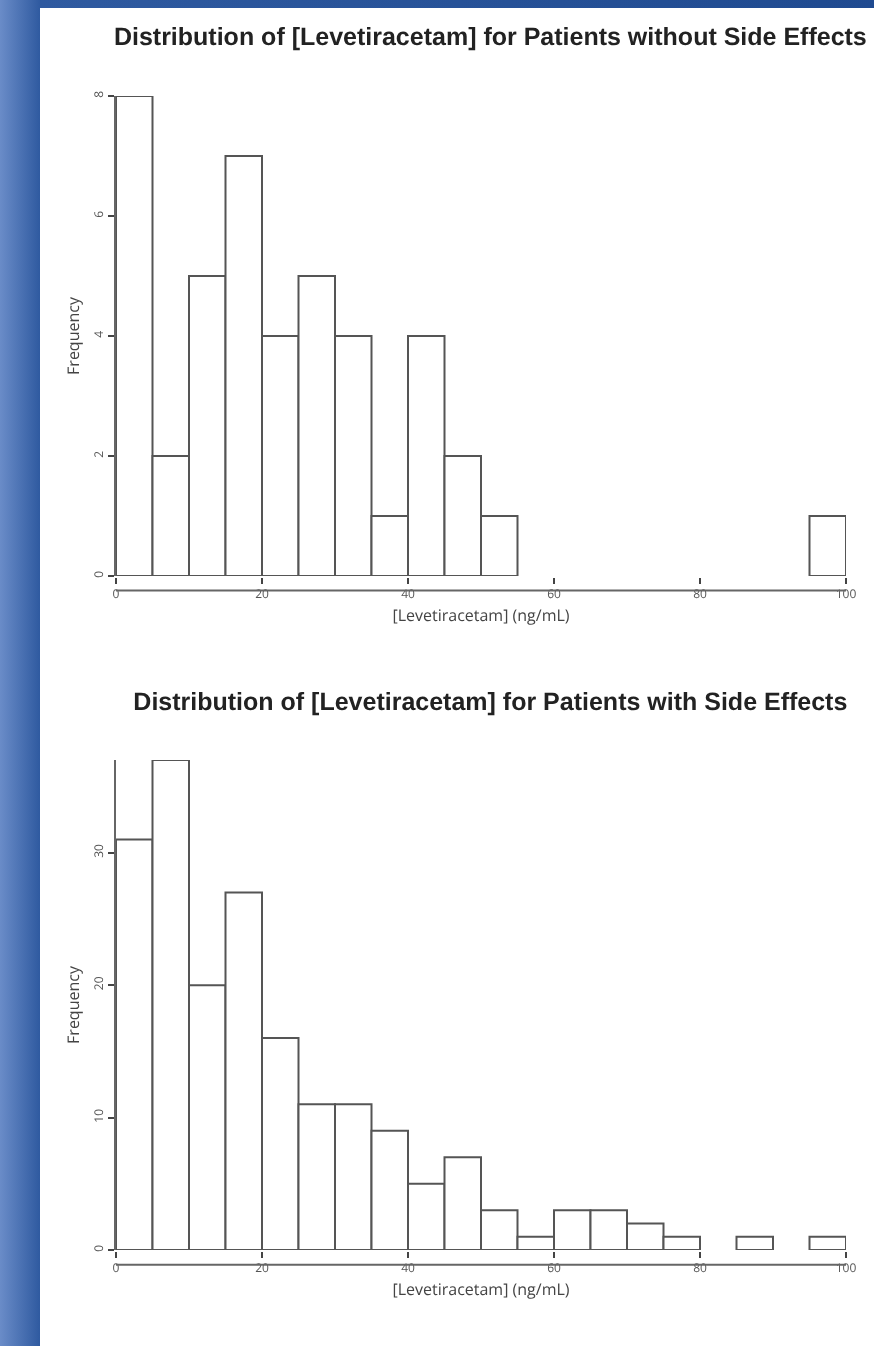 This screenshot has height=1346, width=874. I want to click on chart-title: Distribution of [Levetiracetam] for Patients with Side Effects, so click(490, 701).